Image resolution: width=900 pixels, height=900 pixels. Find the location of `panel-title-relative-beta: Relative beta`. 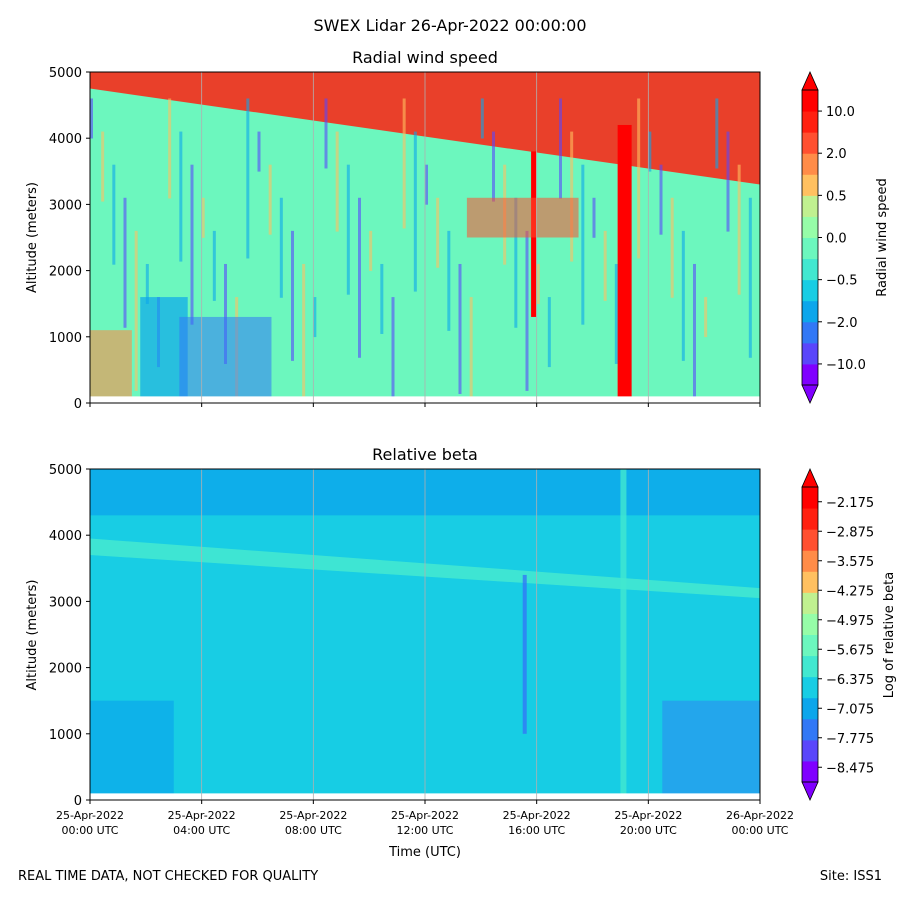

panel-title-relative-beta: Relative beta is located at coordinates (425, 454).